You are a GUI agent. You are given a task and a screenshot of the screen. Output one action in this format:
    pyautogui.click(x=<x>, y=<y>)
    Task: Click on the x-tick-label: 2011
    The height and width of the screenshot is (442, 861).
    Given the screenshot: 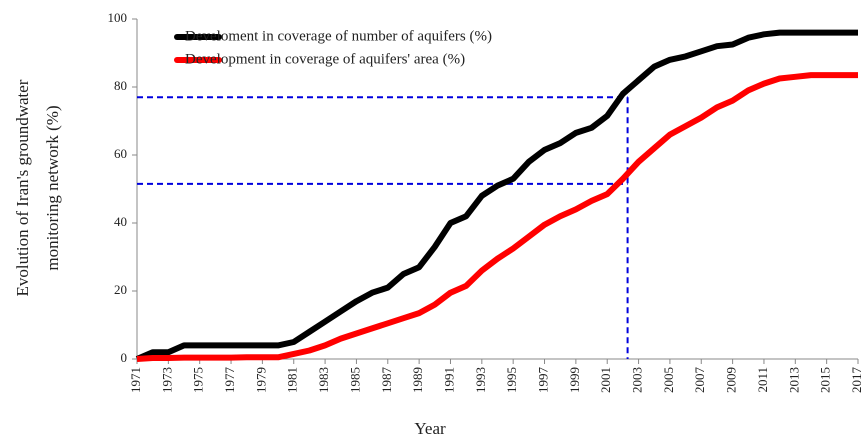 What is the action you would take?
    pyautogui.click(x=762, y=380)
    